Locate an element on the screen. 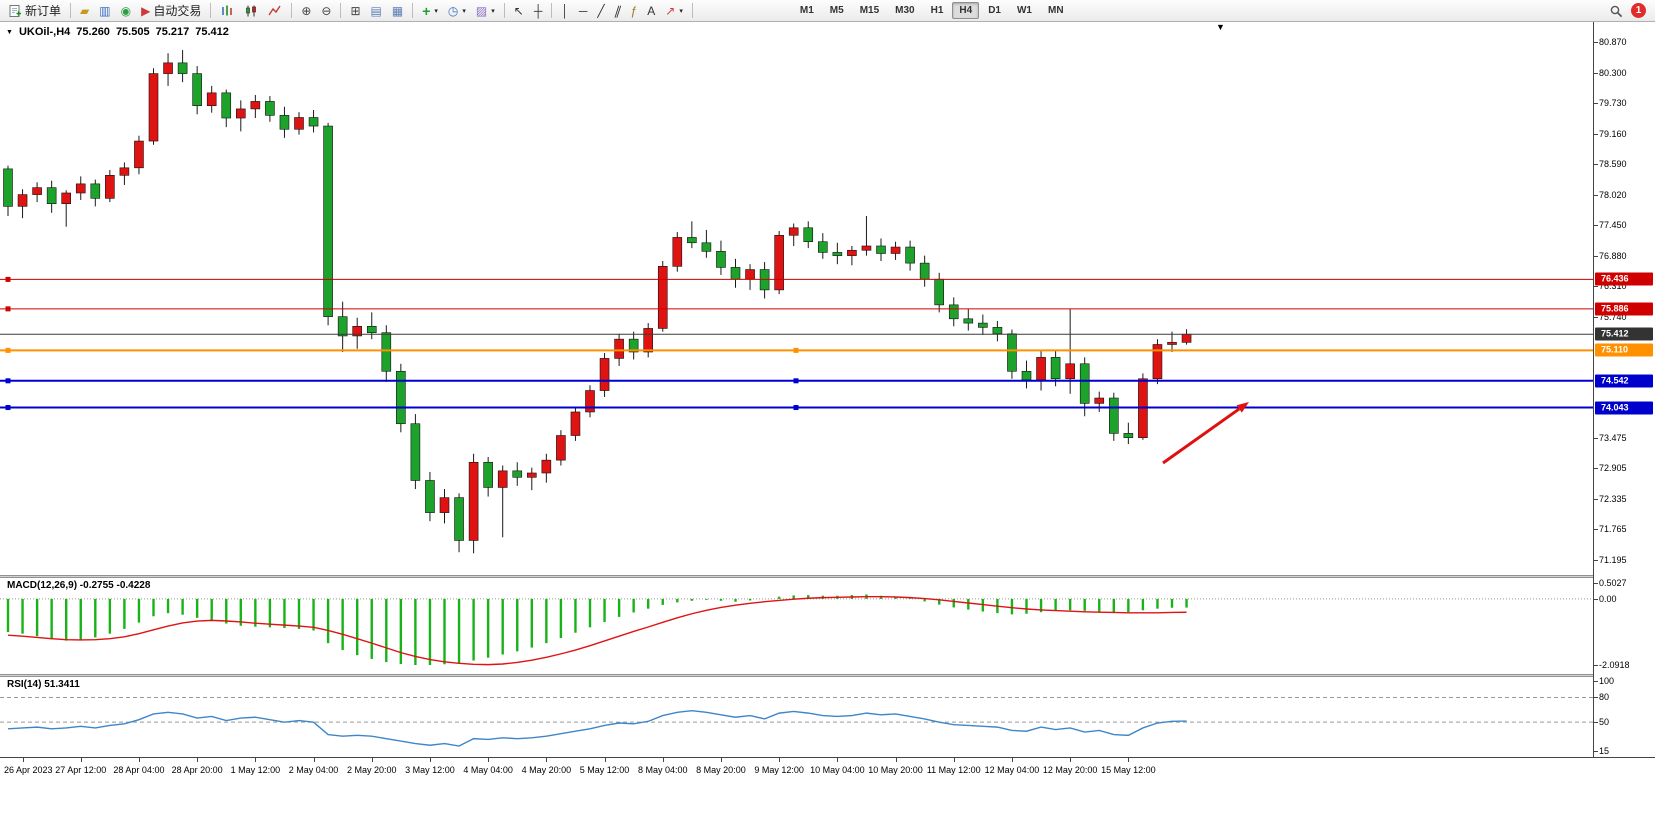  vertical-line-button: │ is located at coordinates (565, 10).